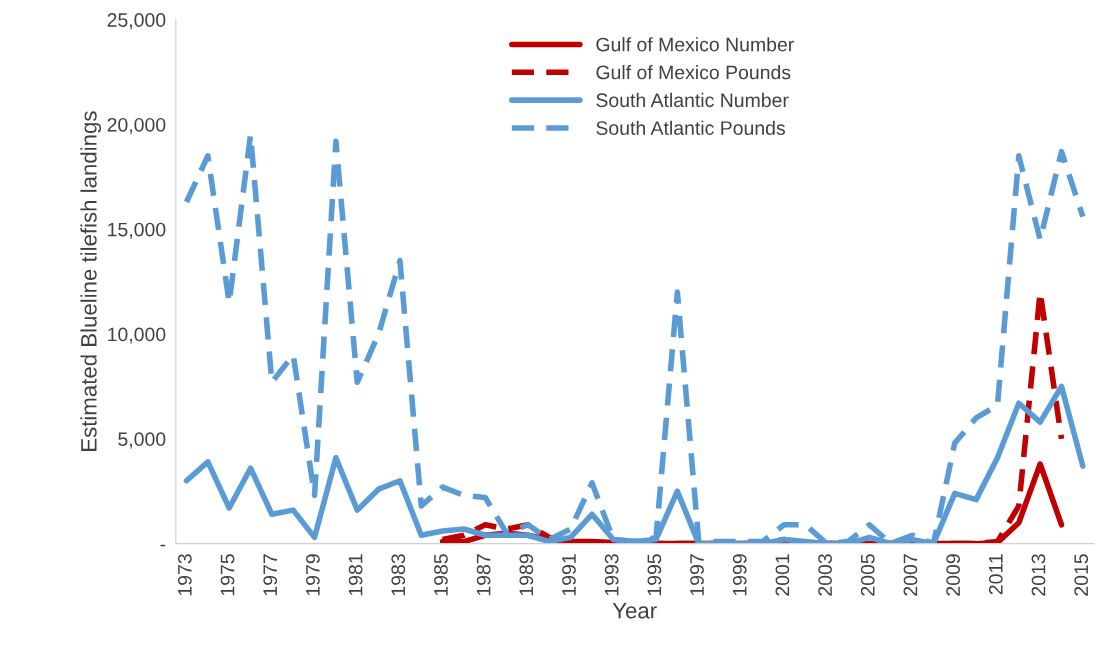 The height and width of the screenshot is (655, 1099). I want to click on y-tick-label: 20,000, so click(136, 125).